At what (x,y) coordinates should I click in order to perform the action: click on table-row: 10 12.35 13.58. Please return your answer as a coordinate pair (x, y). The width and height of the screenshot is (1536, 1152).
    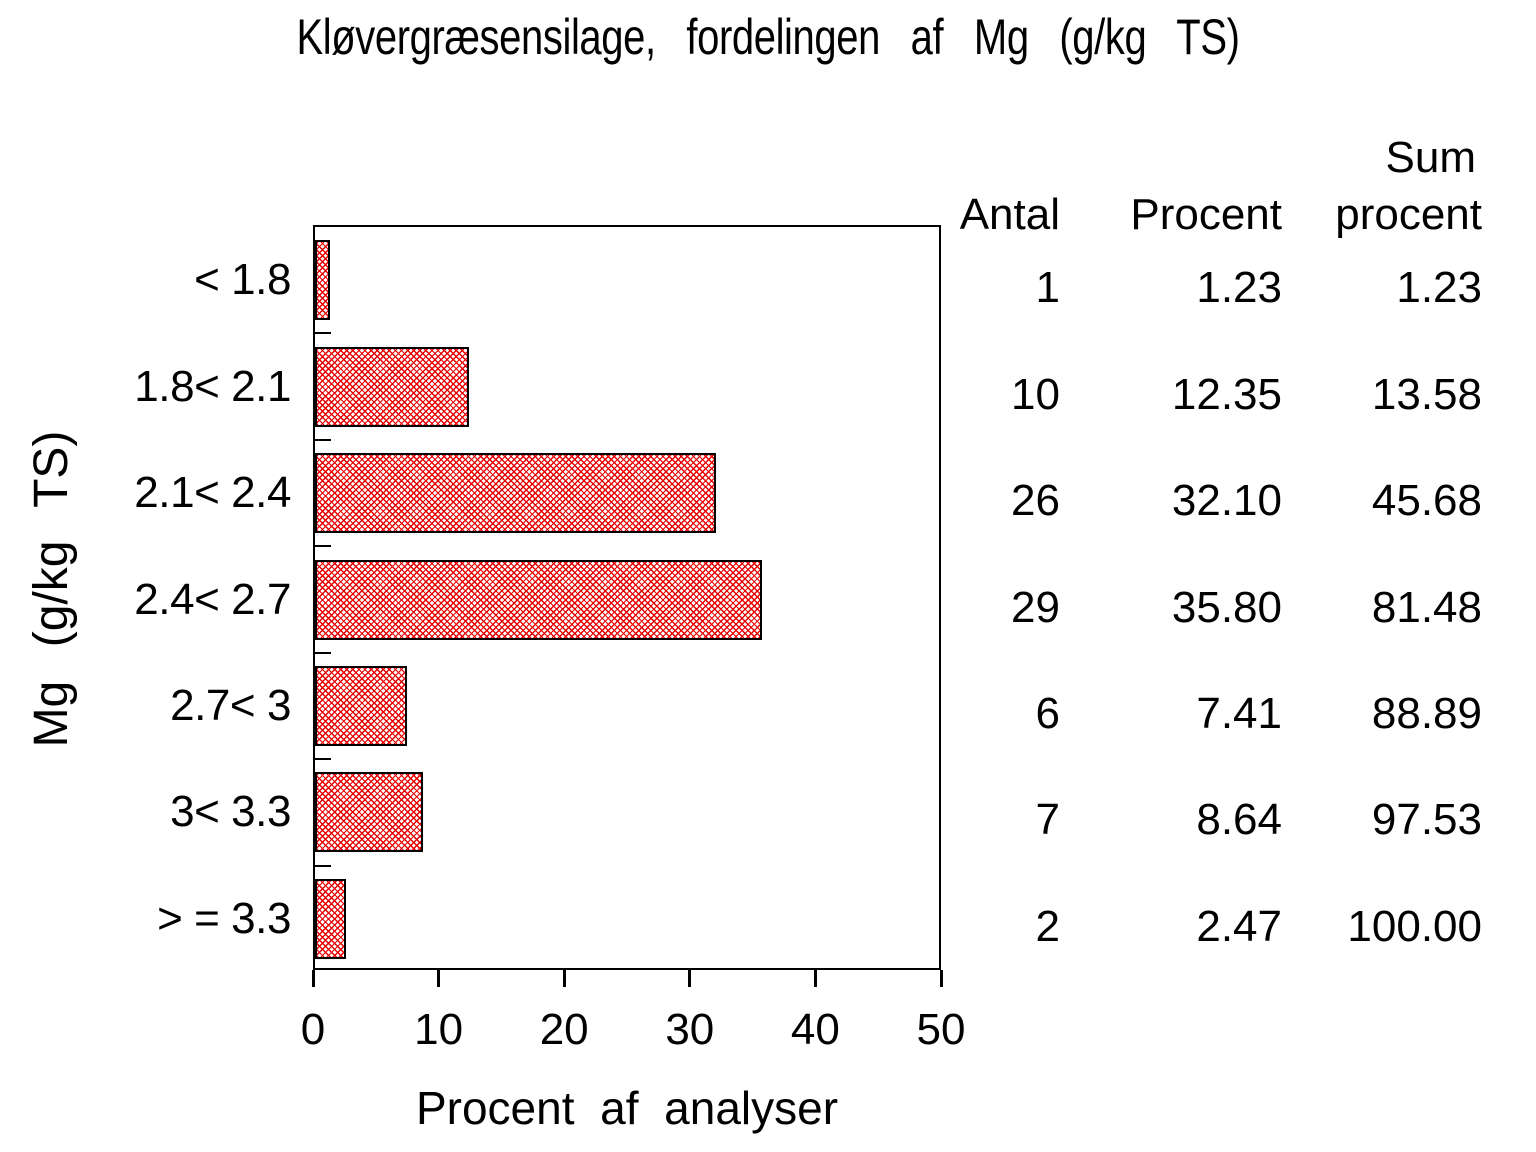
    Looking at the image, I should click on (768, 395).